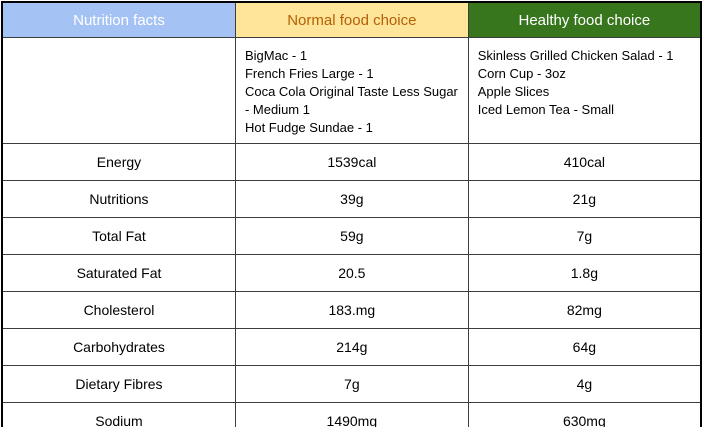  I want to click on row-label: Energy, so click(118, 162).